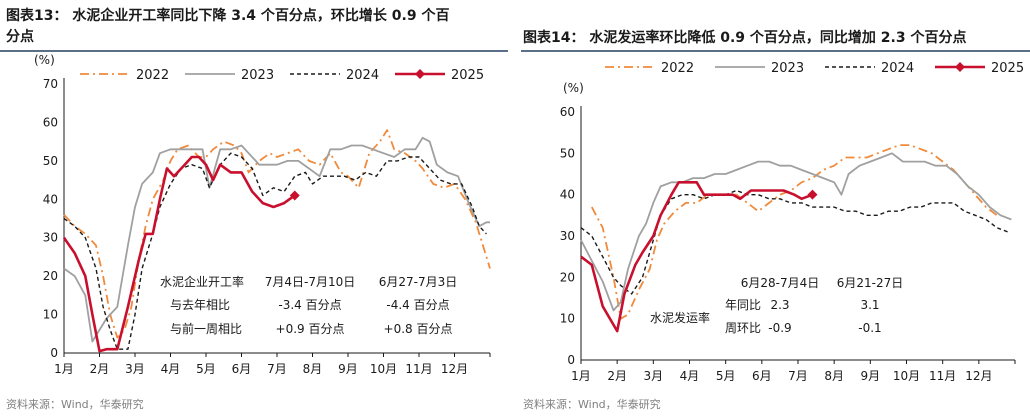 Image resolution: width=1030 pixels, height=416 pixels. Describe the element at coordinates (869, 305) in the screenshot. I see `table-row-value-2: 3.1` at that location.